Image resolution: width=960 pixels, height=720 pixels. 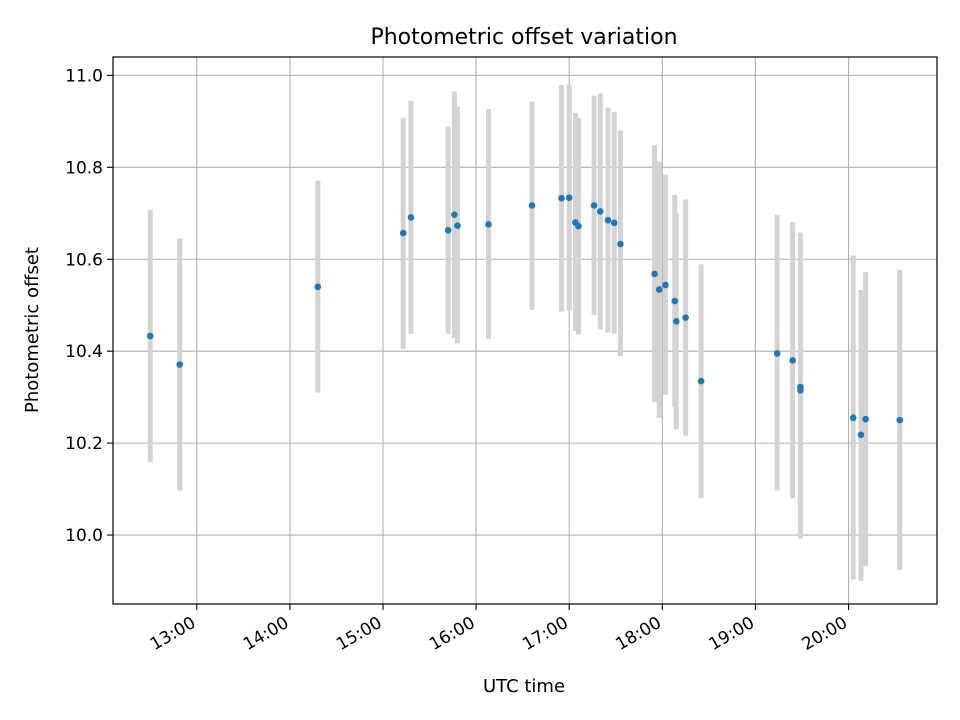 I want to click on x-tick-label: 14:00, so click(x=266, y=634).